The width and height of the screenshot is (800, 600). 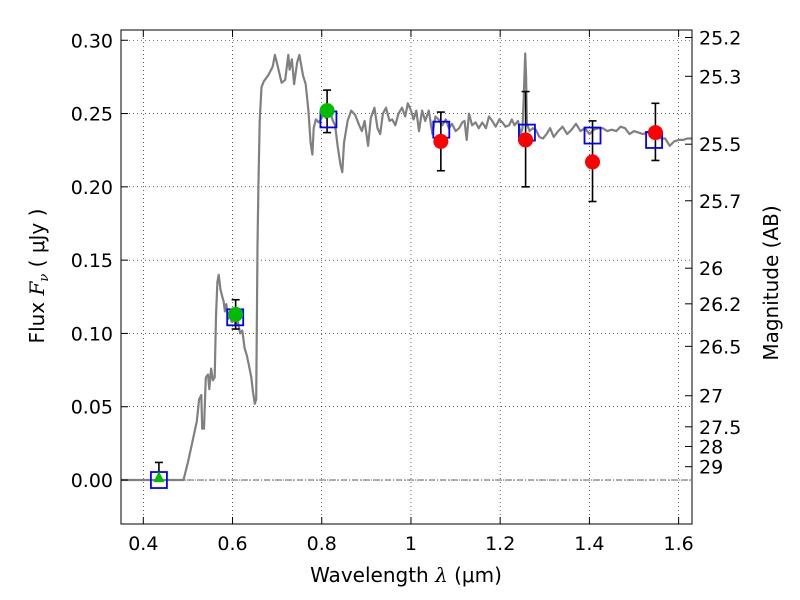 I want to click on x-tick-label: 0.8, so click(x=322, y=544).